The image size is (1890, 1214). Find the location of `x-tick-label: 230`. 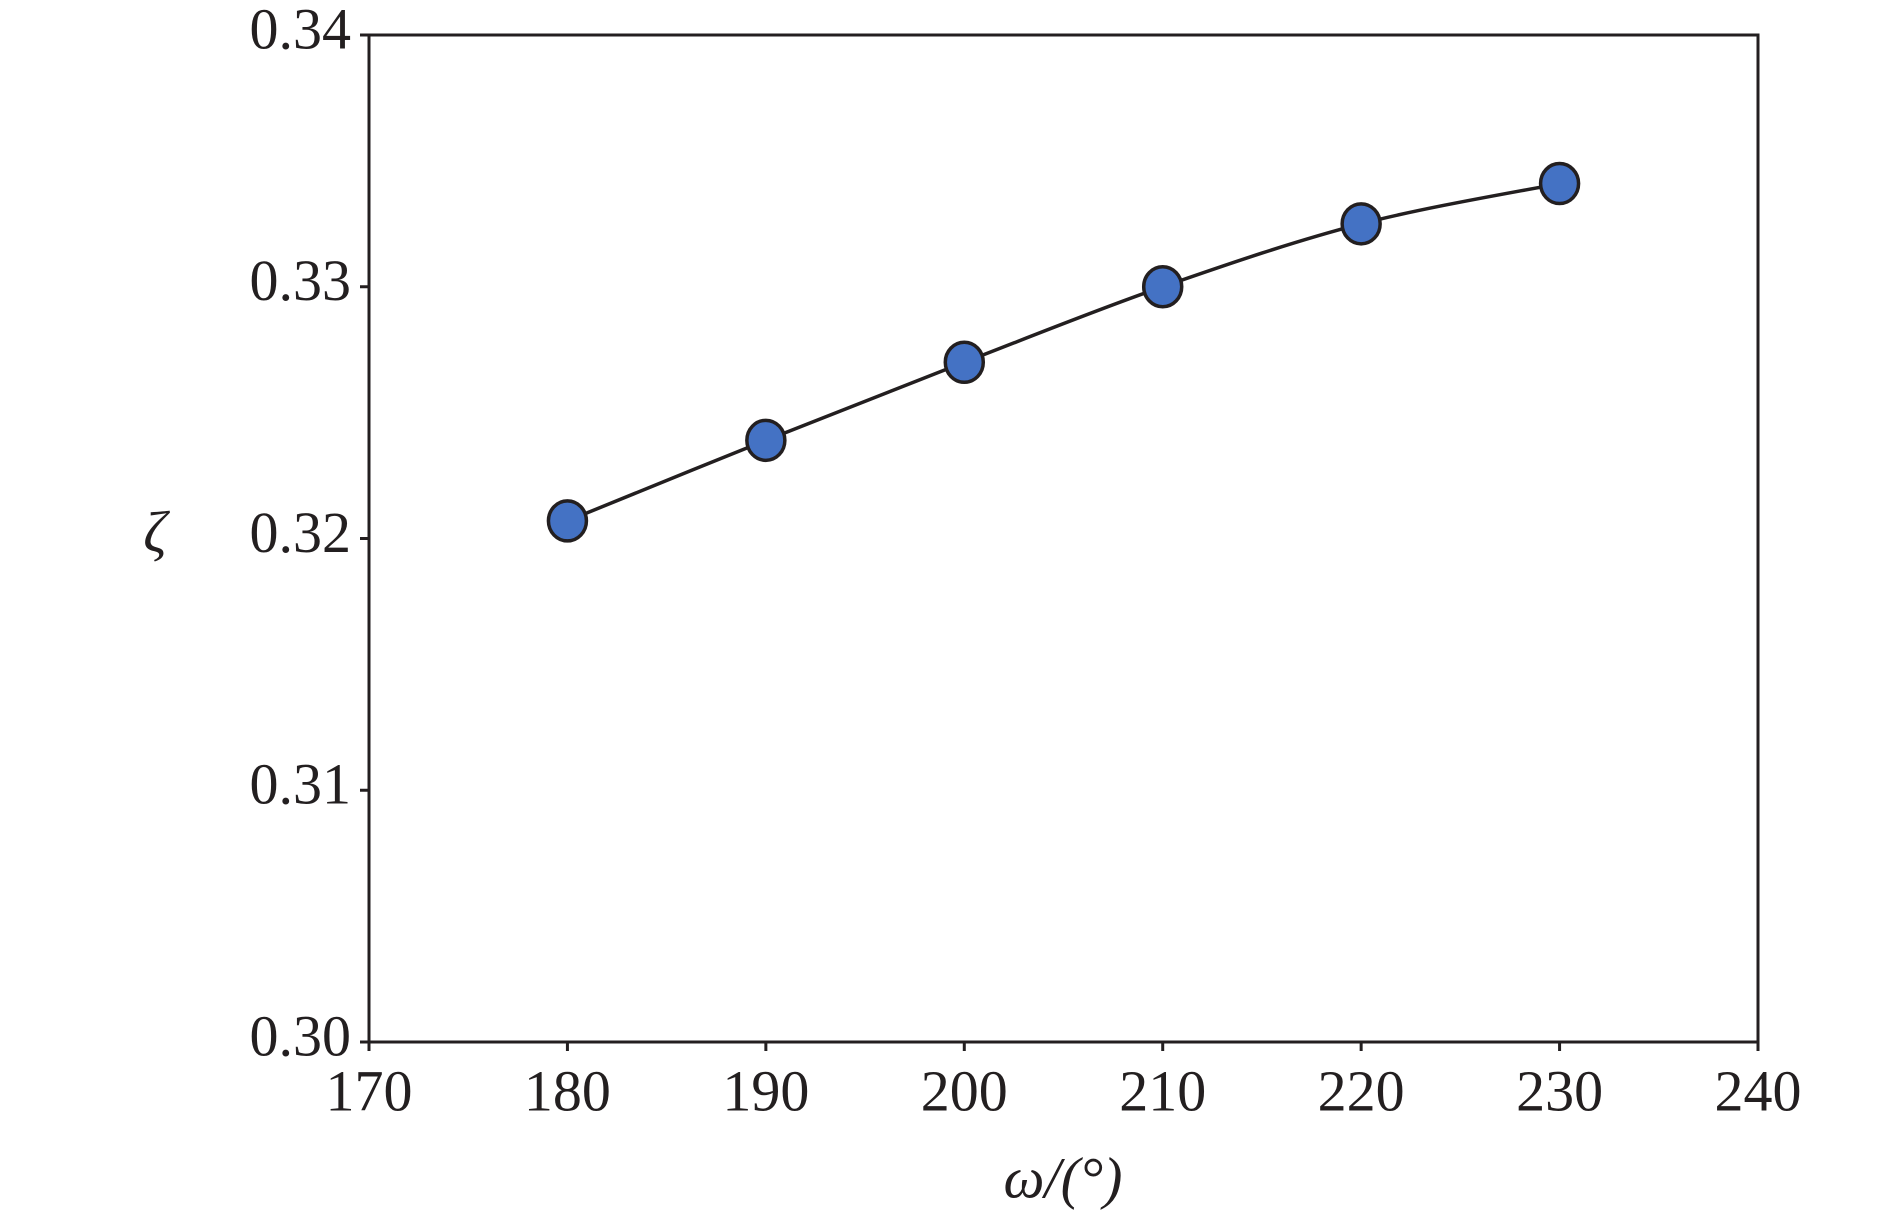

x-tick-label: 230 is located at coordinates (1559, 1090).